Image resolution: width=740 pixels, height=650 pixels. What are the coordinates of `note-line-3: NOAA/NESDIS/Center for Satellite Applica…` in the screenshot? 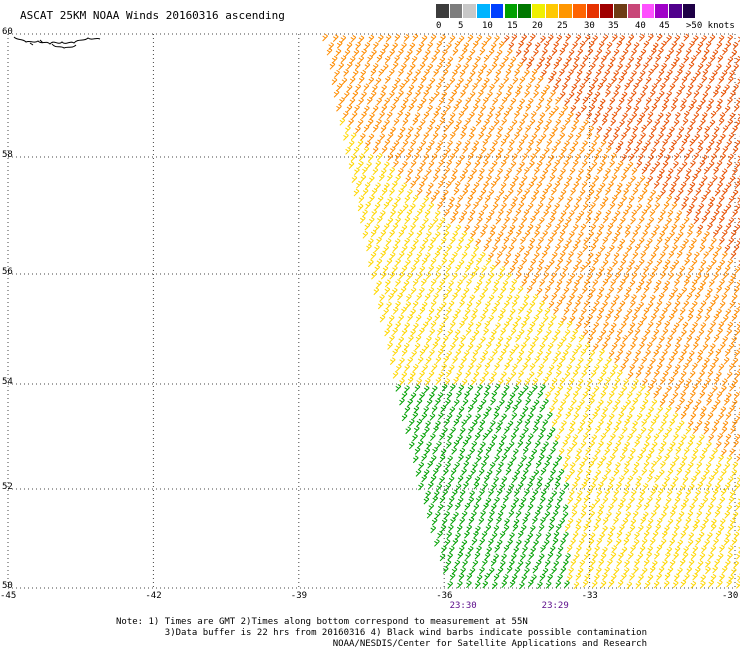 It's located at (490, 644).